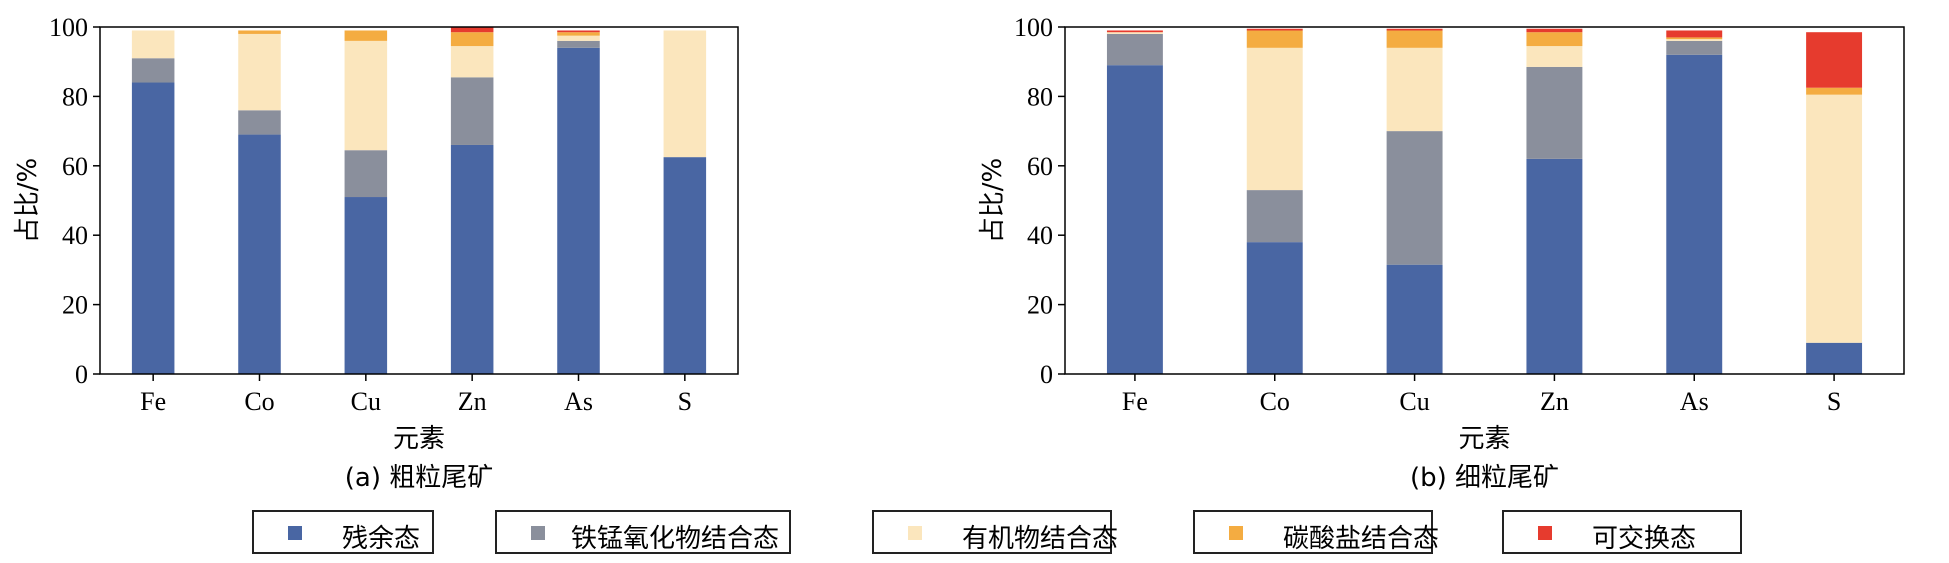 The image size is (1949, 563). Describe the element at coordinates (259, 254) in the screenshot. I see `bar-a-co-residual` at that location.